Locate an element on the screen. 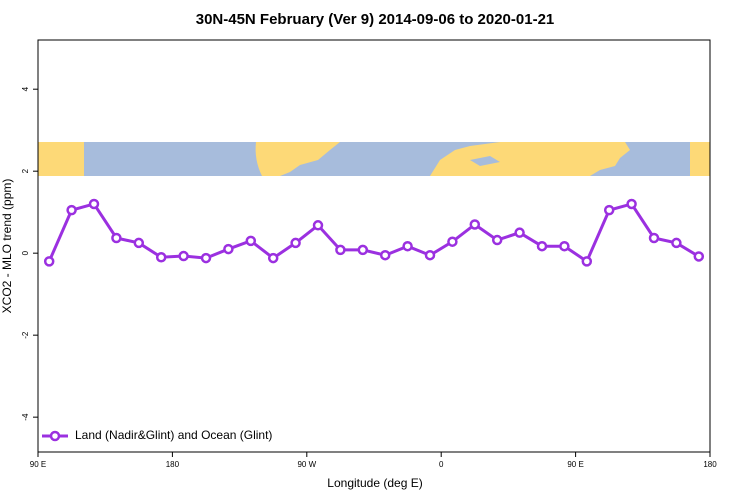 This screenshot has height=500, width=750. x-tick-label: 0 is located at coordinates (441, 464).